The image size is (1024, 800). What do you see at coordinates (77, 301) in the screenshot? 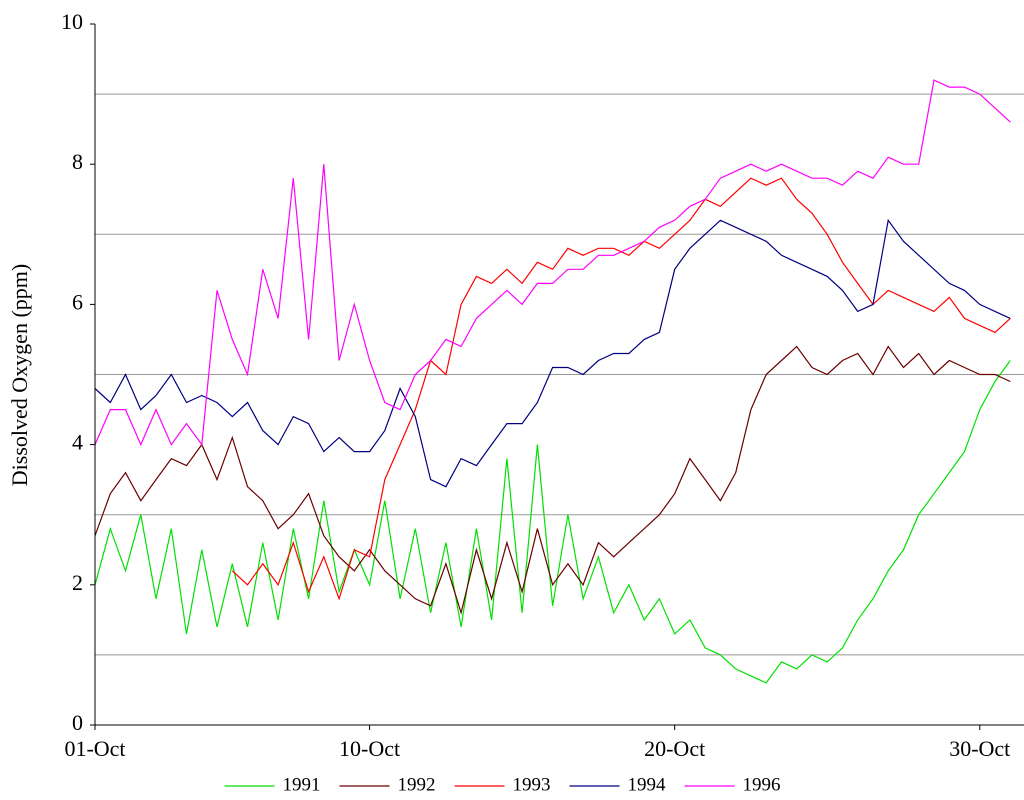
I see `y-tick-label: 6` at bounding box center [77, 301].